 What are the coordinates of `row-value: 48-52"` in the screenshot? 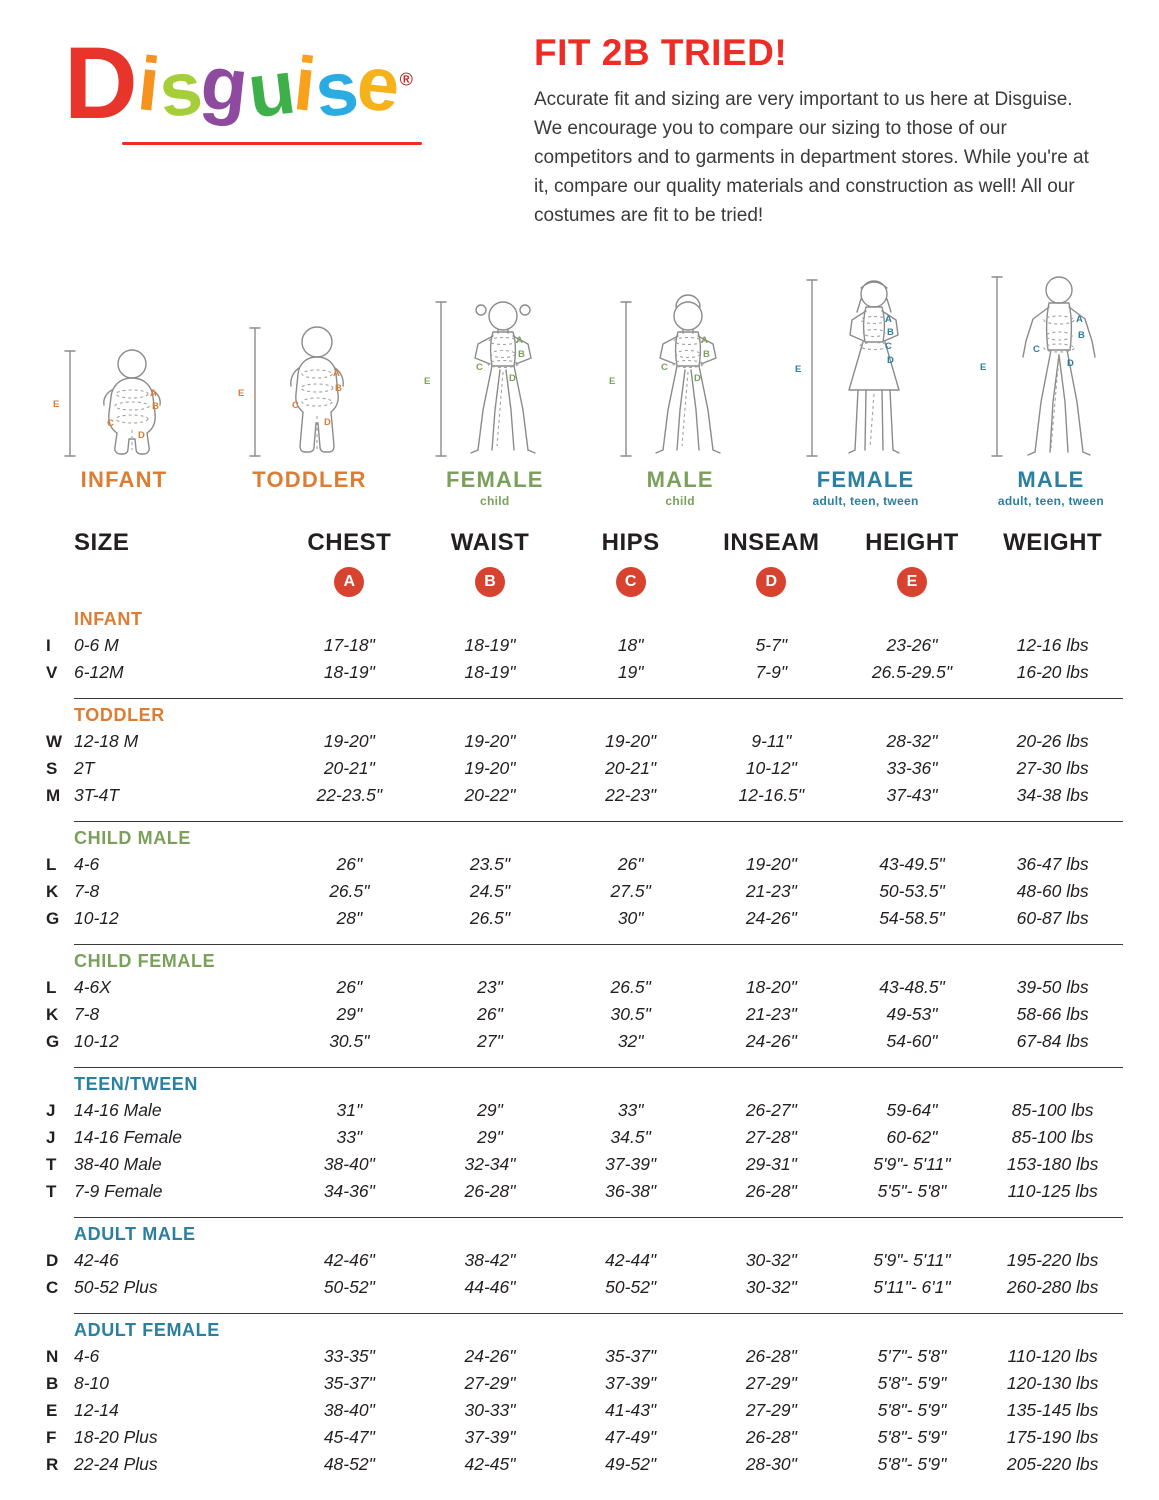 It's located at (349, 1464).